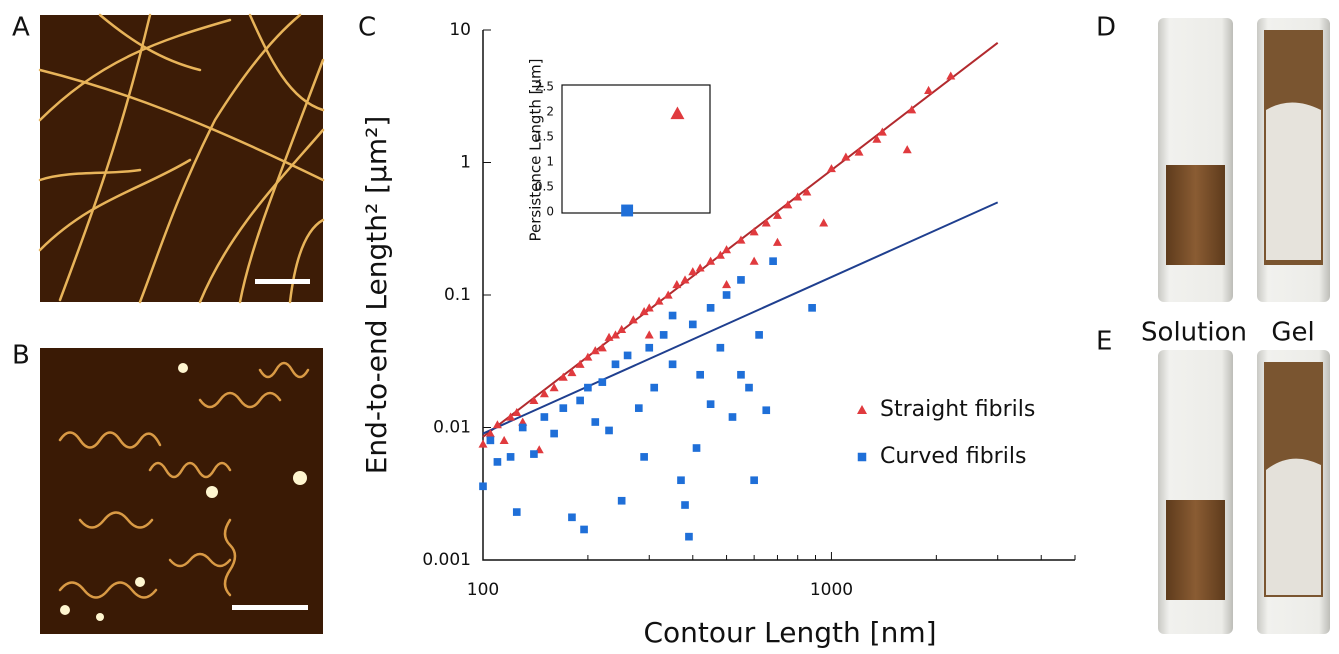 The image size is (1339, 654). Describe the element at coordinates (957, 409) in the screenshot. I see `legend-label: Straight fibrils` at that location.